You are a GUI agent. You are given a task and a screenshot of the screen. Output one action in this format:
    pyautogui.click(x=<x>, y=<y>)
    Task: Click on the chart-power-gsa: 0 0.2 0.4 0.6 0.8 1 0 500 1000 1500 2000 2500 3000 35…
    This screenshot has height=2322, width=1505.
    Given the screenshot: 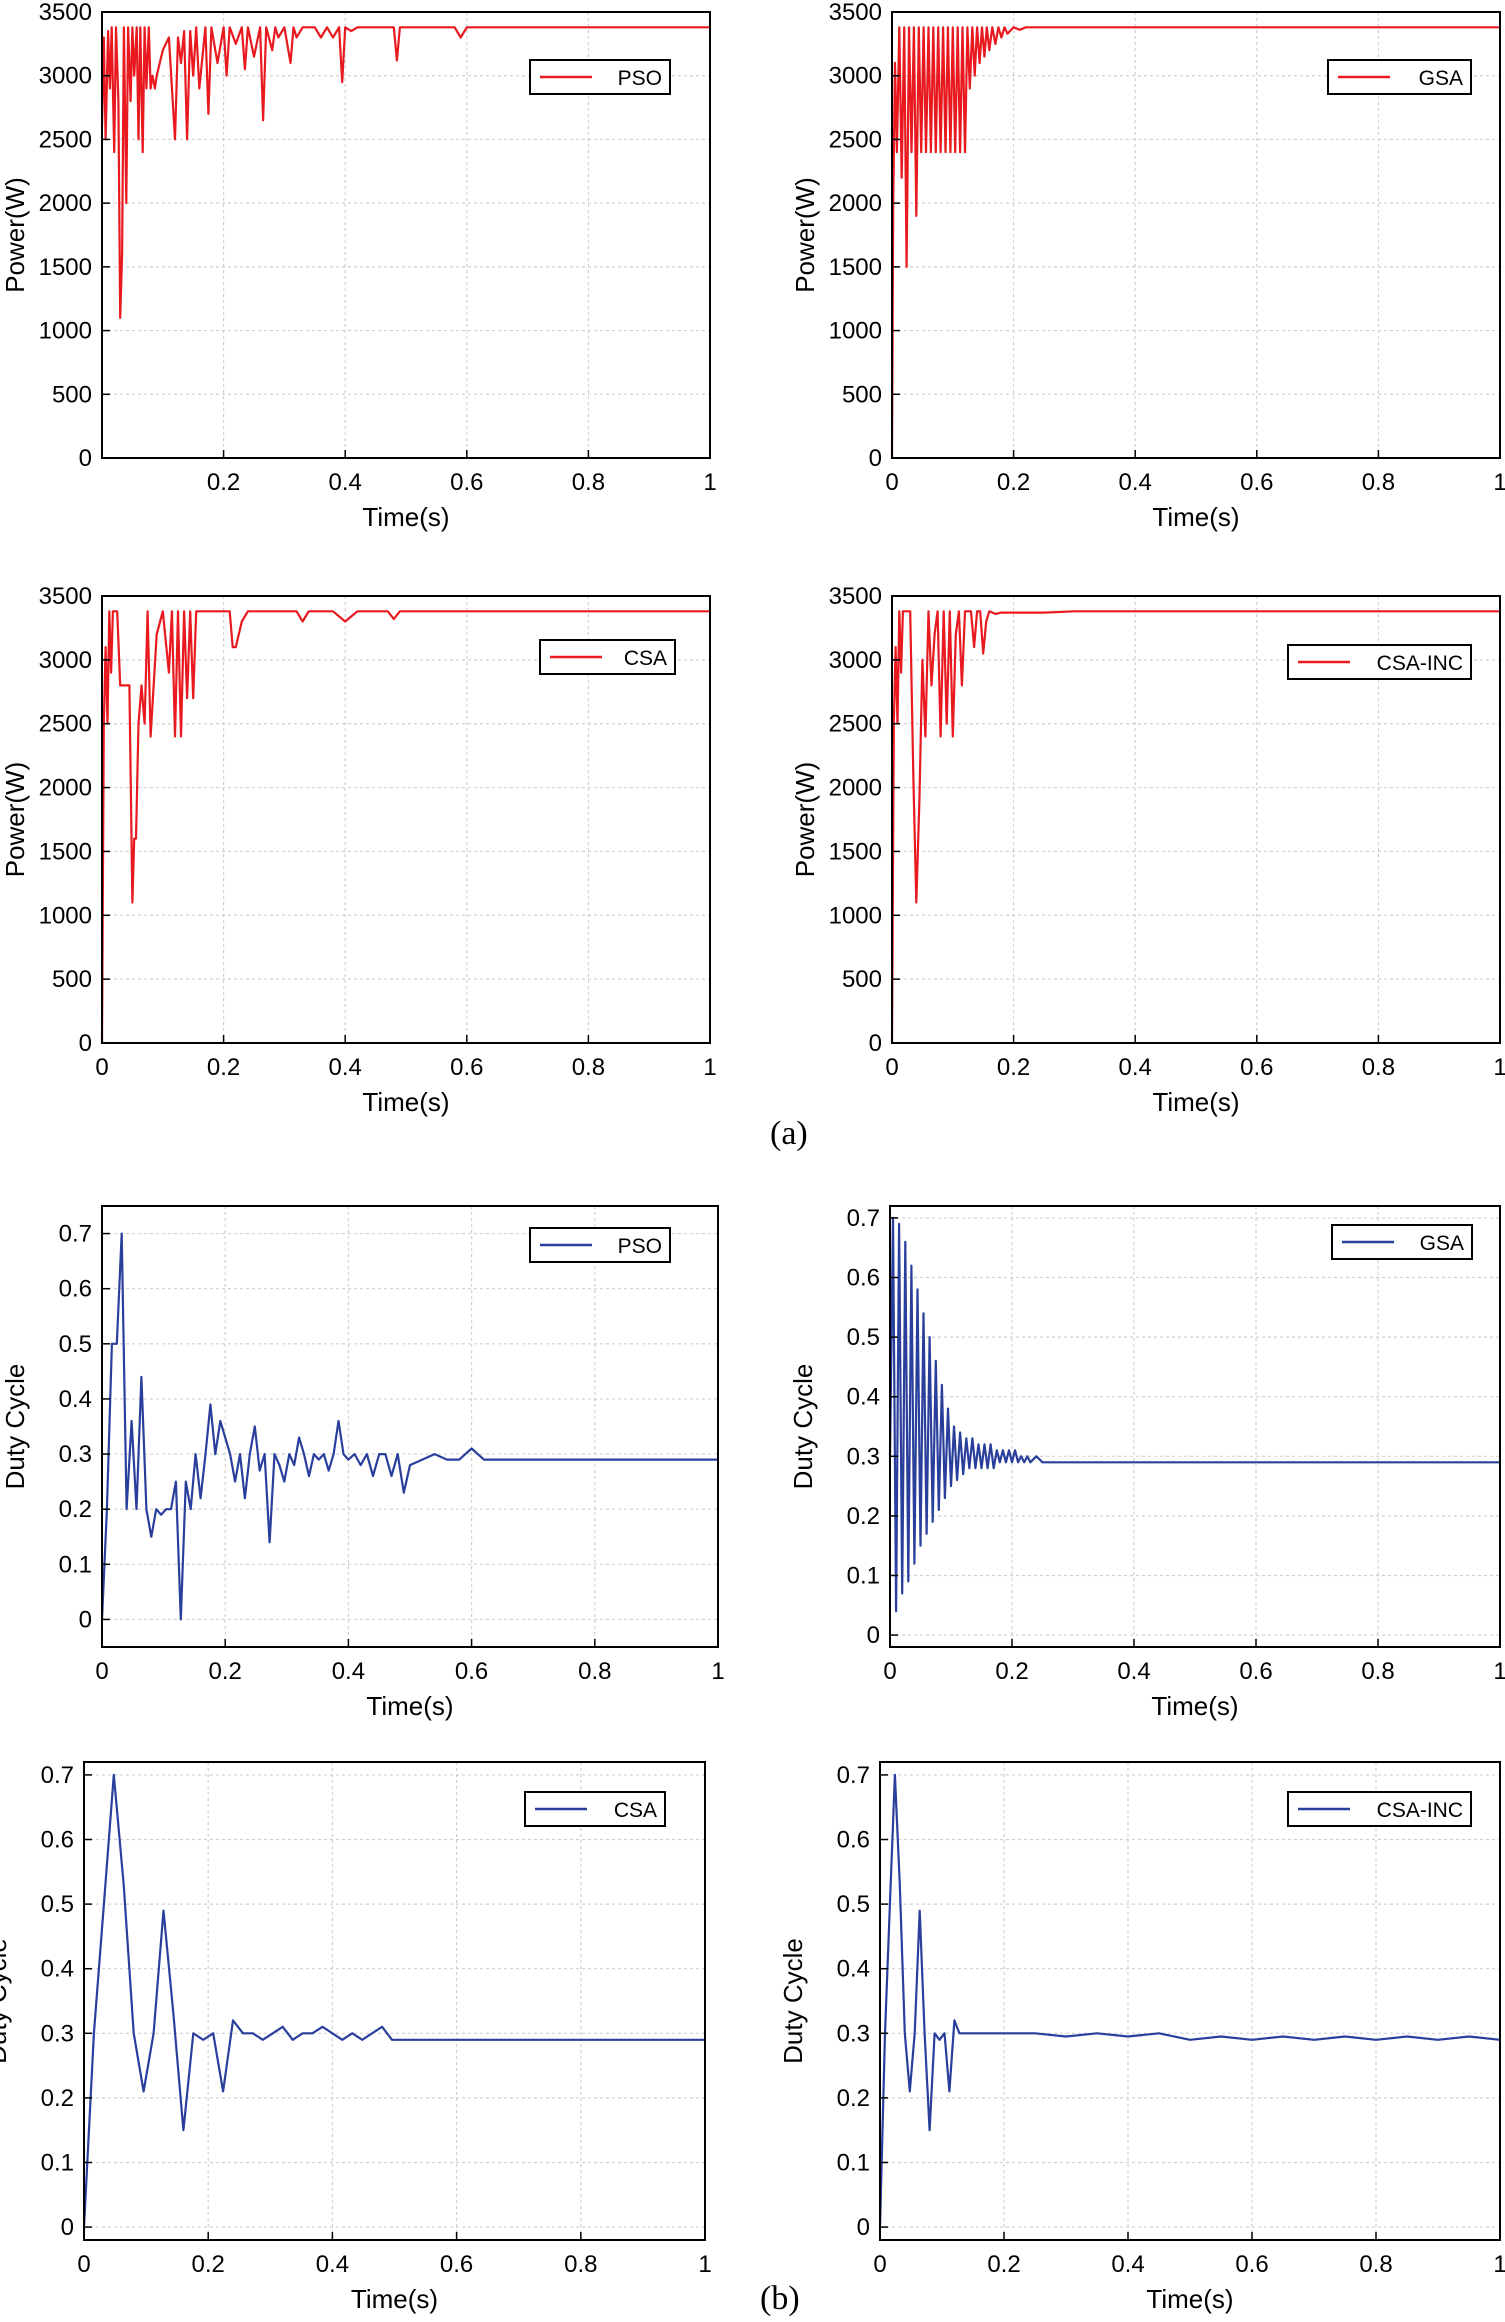 What is the action you would take?
    pyautogui.click(x=1147, y=266)
    